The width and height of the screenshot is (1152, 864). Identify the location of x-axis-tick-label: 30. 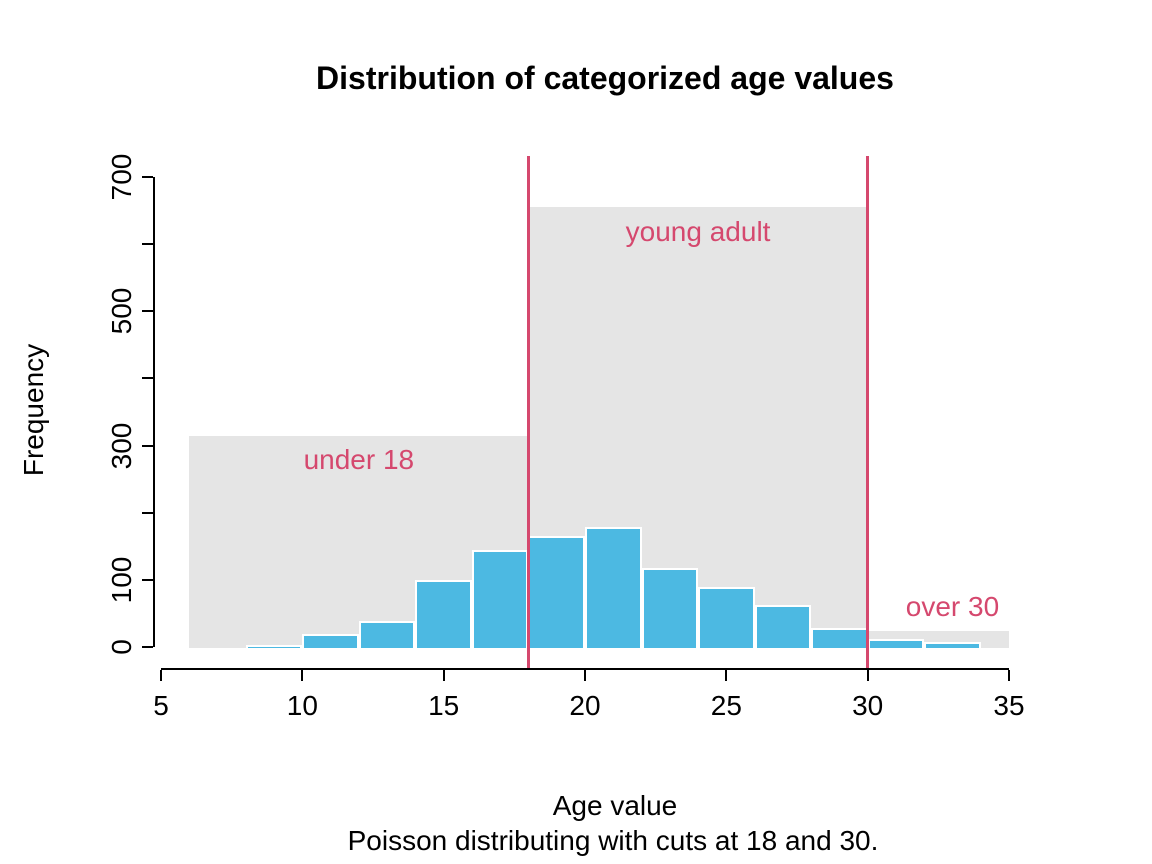
(868, 705).